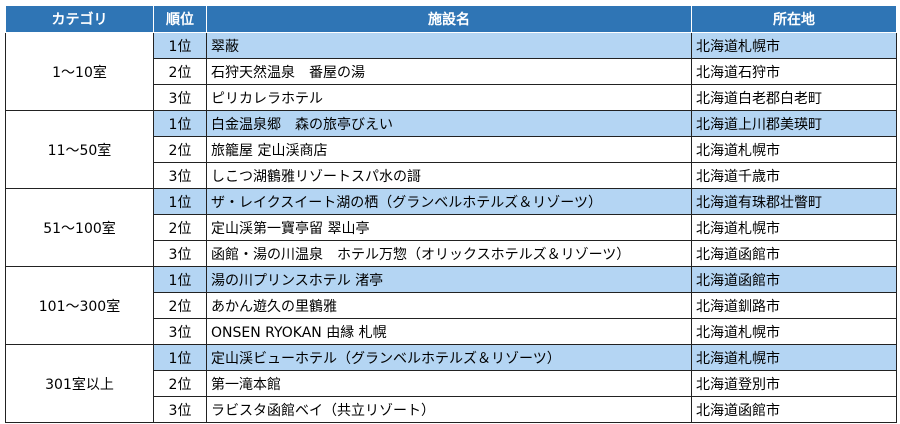 This screenshot has width=900, height=424. I want to click on location-cell: 北海道有珠郡壮瞥町, so click(794, 201).